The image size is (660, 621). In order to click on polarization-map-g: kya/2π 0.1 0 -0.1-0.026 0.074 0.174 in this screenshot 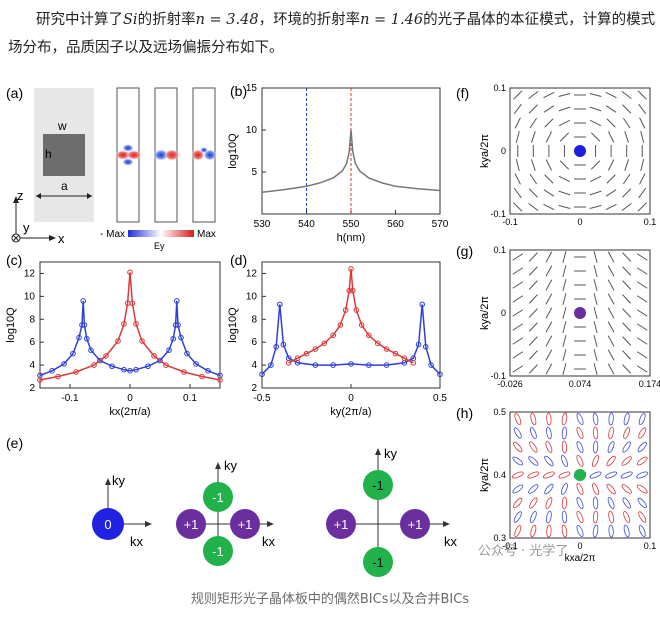, I will do `click(569, 317)`.